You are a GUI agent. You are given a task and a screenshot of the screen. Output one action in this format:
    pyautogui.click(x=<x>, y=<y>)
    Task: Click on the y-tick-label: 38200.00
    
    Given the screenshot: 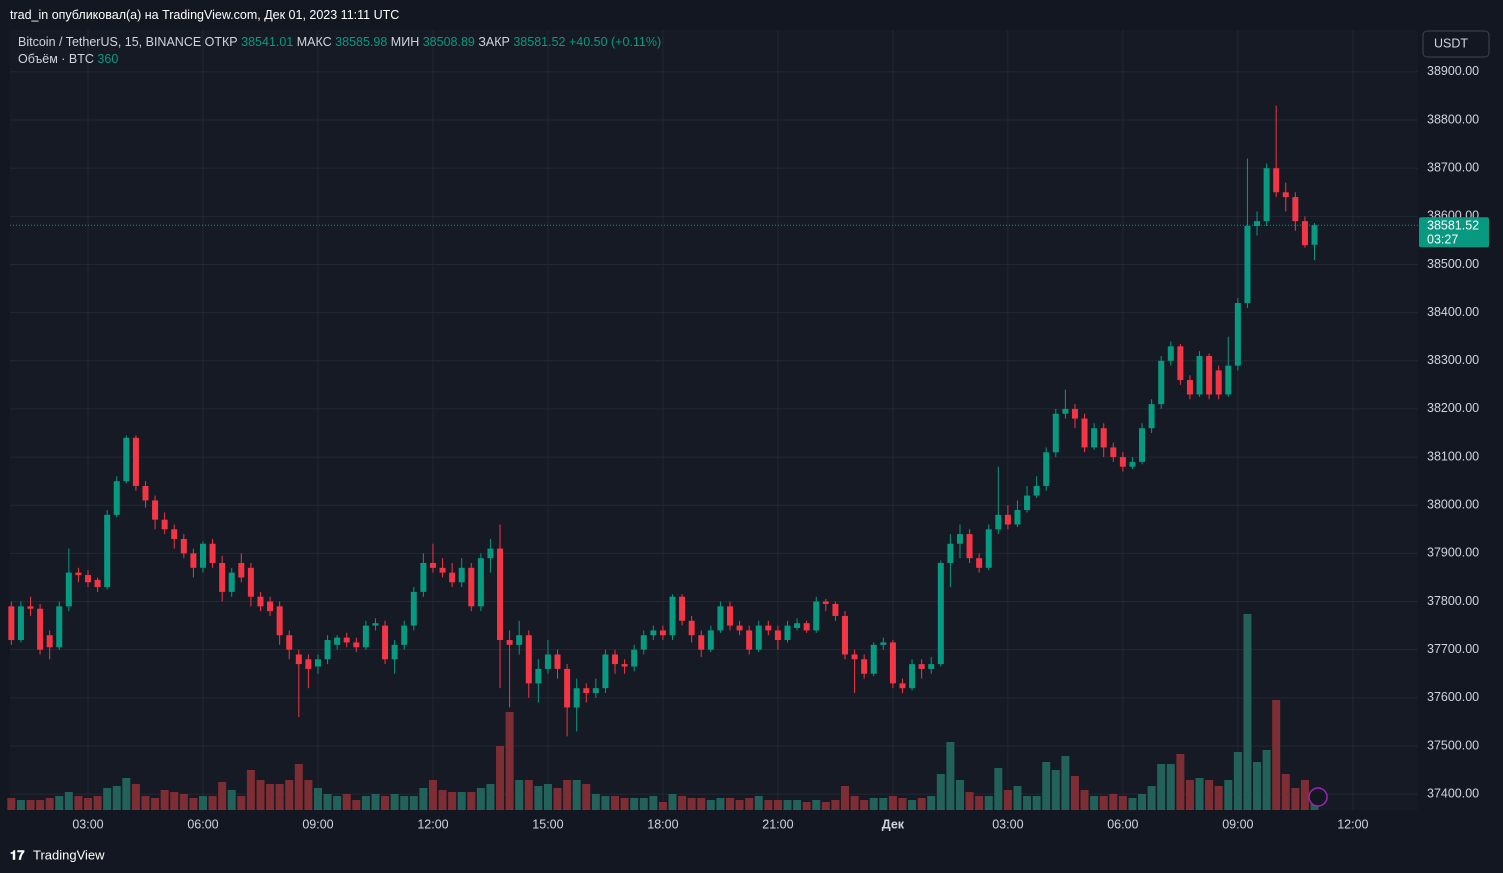 What is the action you would take?
    pyautogui.click(x=1453, y=408)
    